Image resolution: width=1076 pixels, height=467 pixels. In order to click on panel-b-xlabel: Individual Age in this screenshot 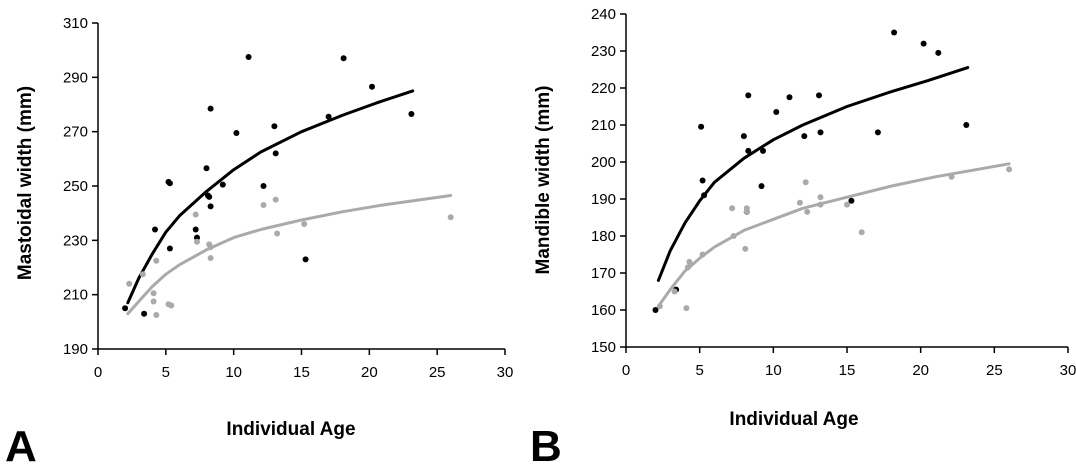, I will do `click(793, 419)`.